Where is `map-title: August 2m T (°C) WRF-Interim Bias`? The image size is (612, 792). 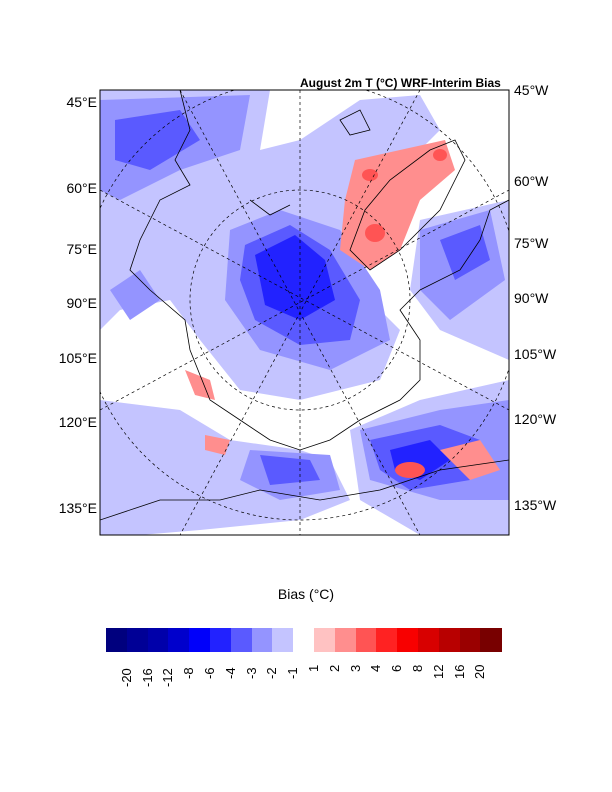
map-title: August 2m T (°C) WRF-Interim Bias is located at coordinates (400, 83).